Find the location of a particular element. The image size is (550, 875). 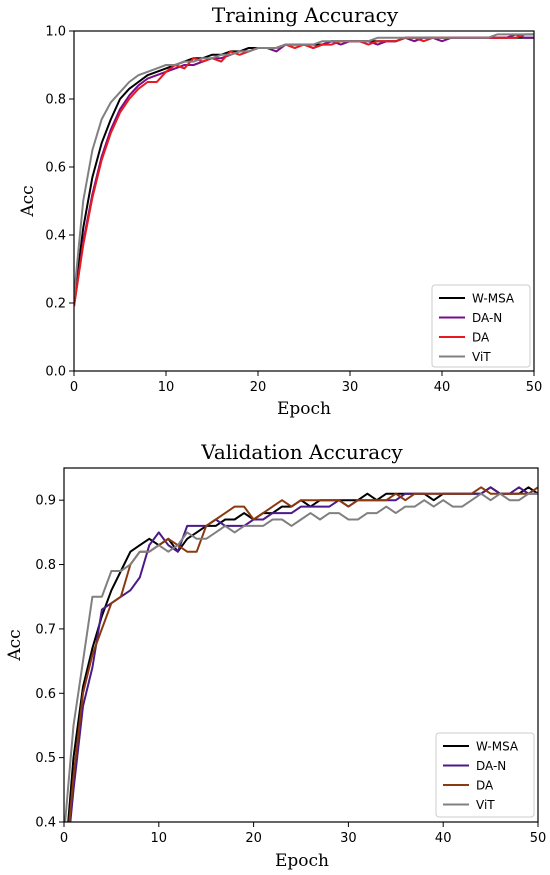

y-tick-label: 0.0 is located at coordinates (55, 372).